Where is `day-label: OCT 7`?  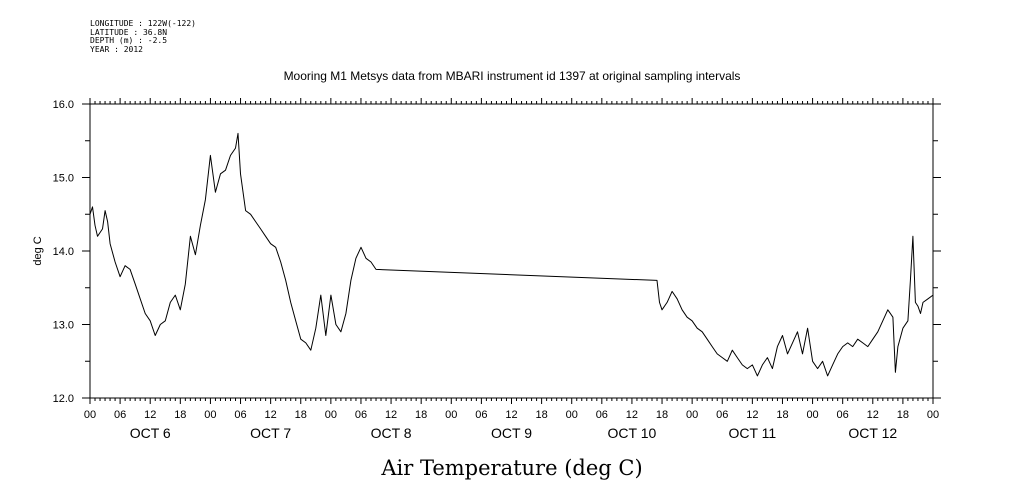
day-label: OCT 7 is located at coordinates (270, 433).